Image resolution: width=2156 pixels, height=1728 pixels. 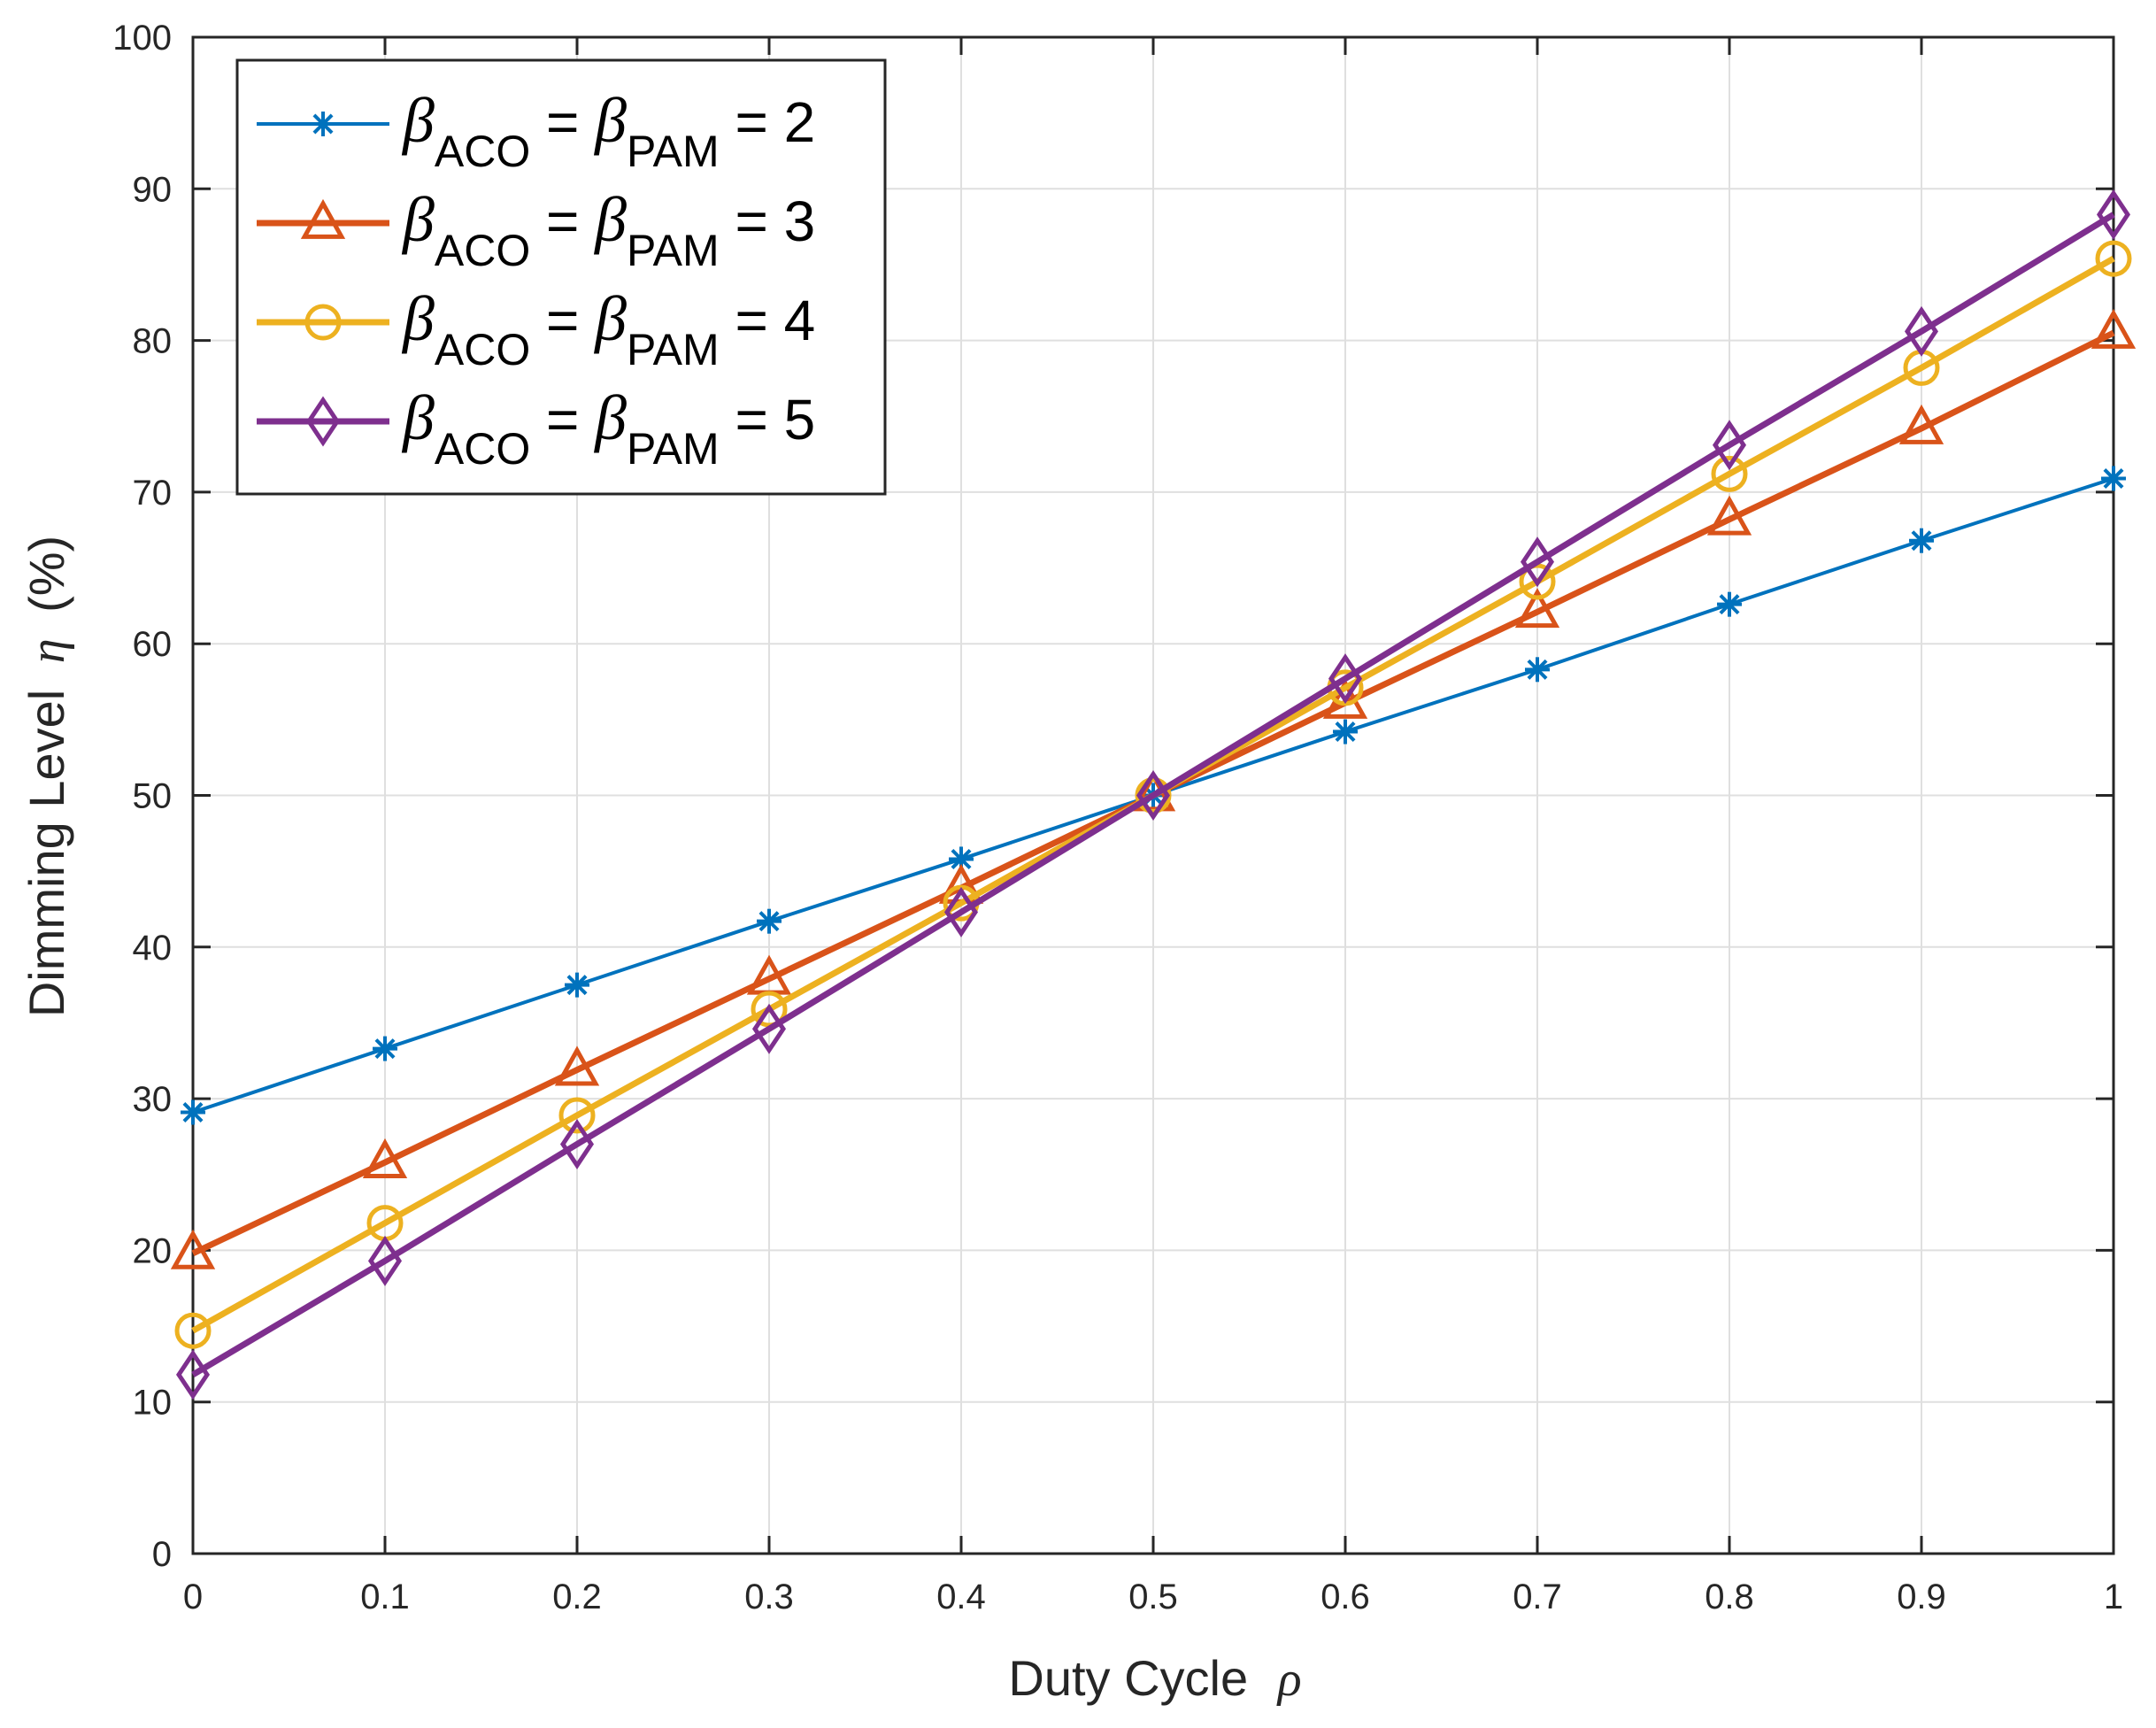 What do you see at coordinates (1128, 1678) in the screenshot?
I see `x-axis-label-text: Duty Cycle` at bounding box center [1128, 1678].